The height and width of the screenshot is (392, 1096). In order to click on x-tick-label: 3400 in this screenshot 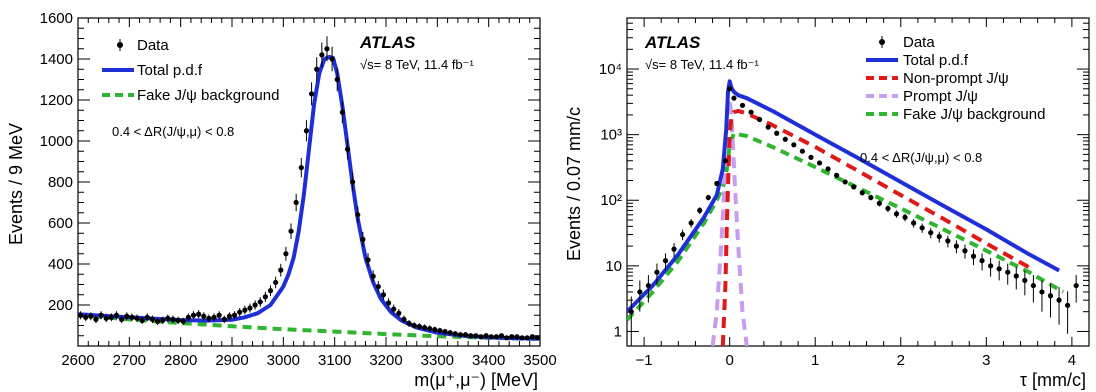, I will do `click(488, 360)`.